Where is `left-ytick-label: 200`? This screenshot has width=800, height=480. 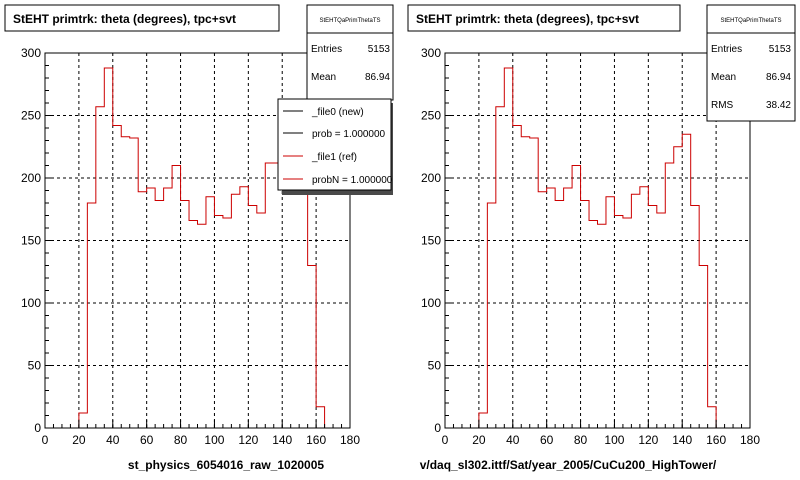 left-ytick-label: 200 is located at coordinates (31, 178).